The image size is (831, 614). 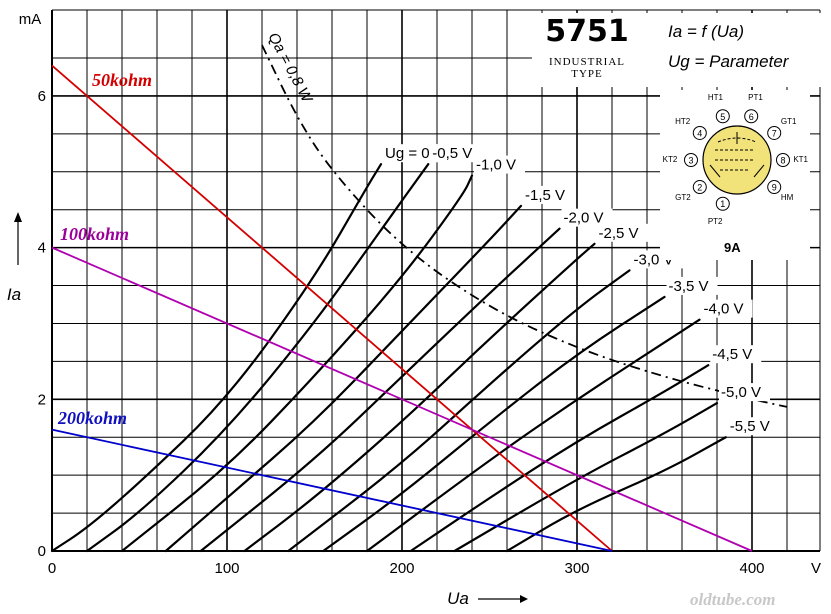 What do you see at coordinates (715, 97) in the screenshot?
I see `pin-label: HT1` at bounding box center [715, 97].